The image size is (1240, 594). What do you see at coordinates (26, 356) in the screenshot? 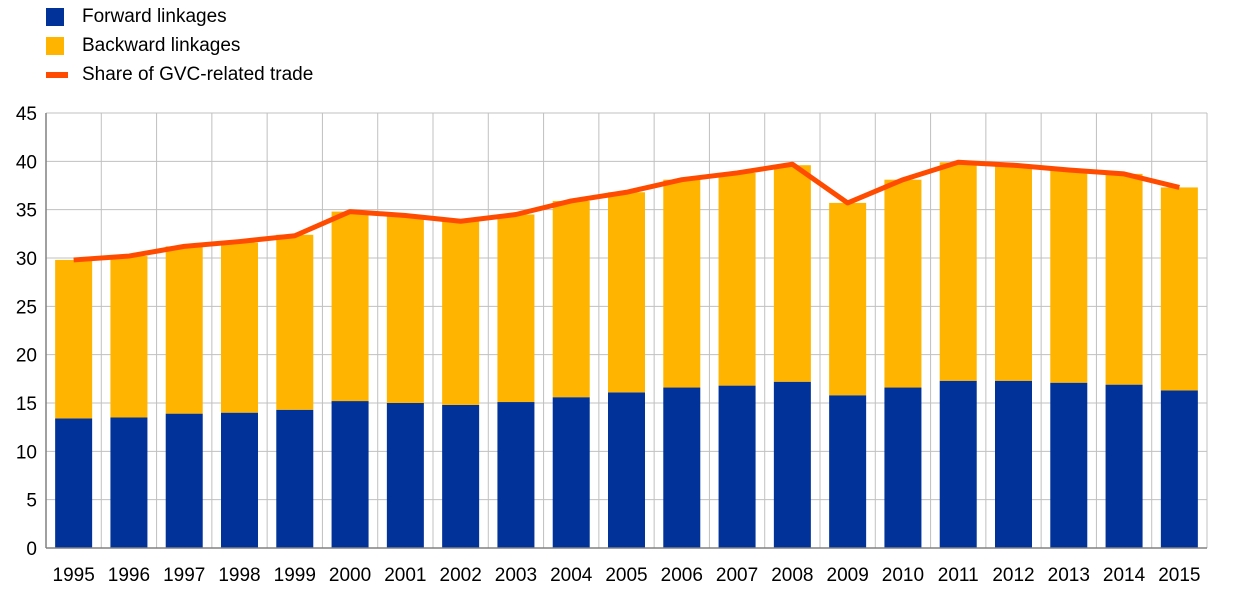
I see `y-tick-label: 20` at bounding box center [26, 356].